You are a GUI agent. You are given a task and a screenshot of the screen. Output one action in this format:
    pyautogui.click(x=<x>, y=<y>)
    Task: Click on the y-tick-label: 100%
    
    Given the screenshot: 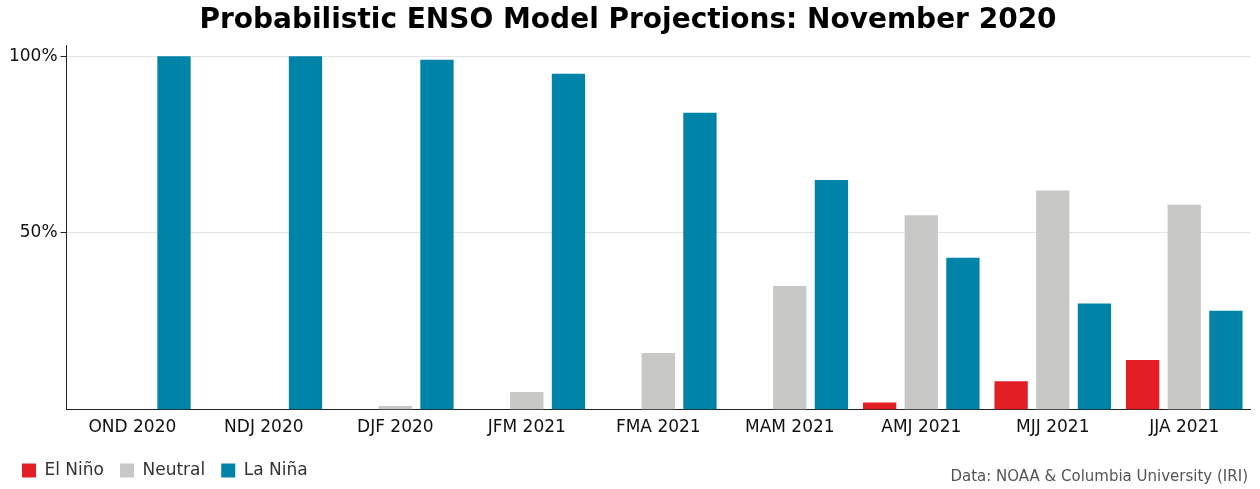 What is the action you would take?
    pyautogui.click(x=33, y=54)
    